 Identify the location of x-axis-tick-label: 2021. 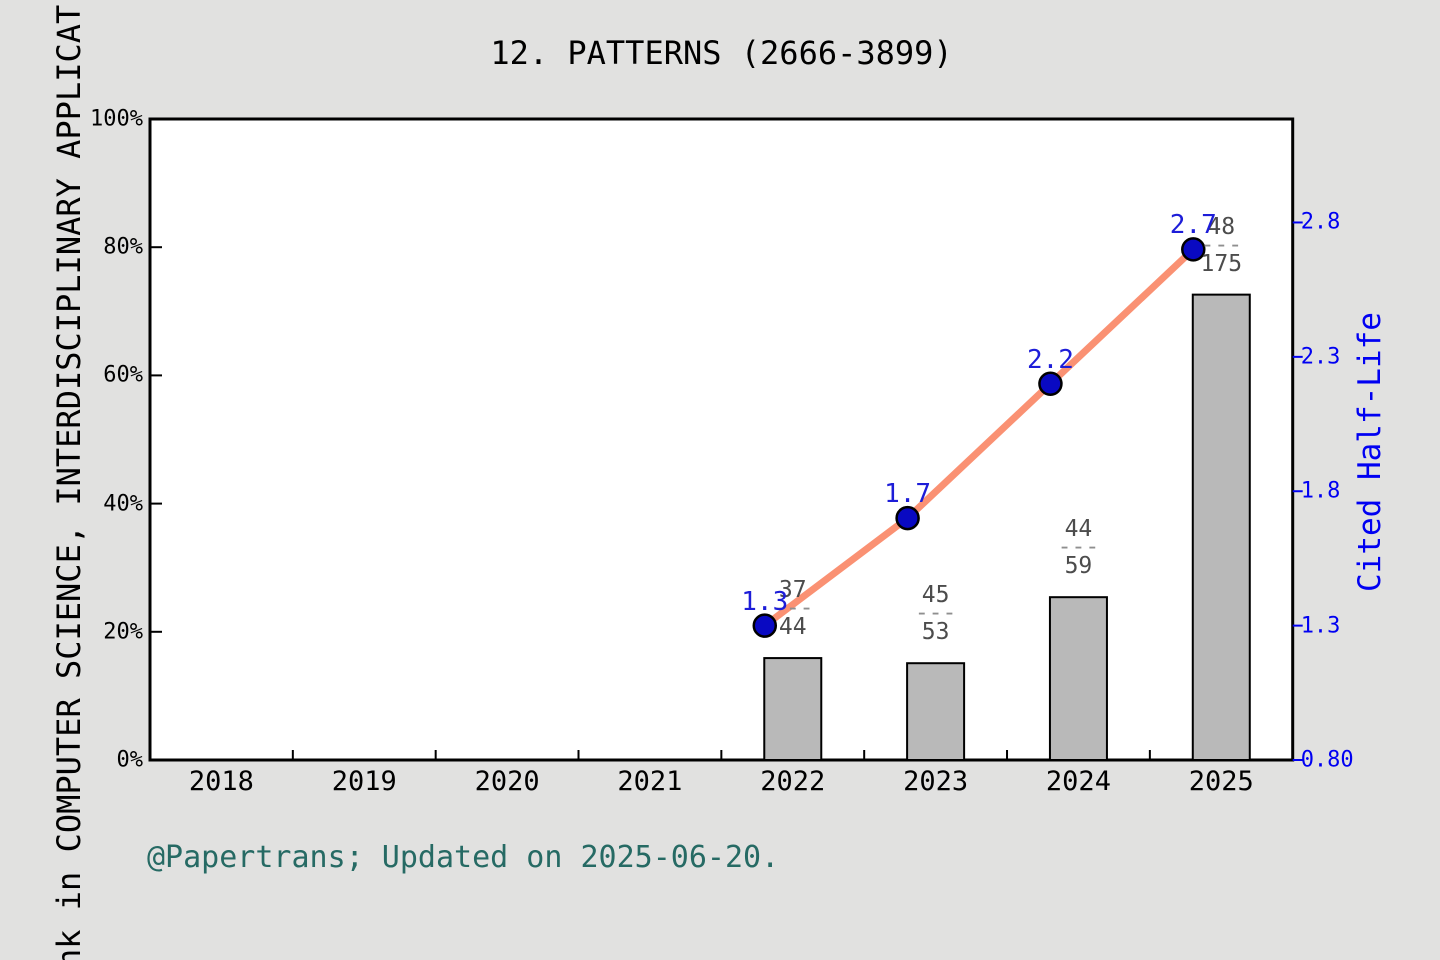
(650, 781).